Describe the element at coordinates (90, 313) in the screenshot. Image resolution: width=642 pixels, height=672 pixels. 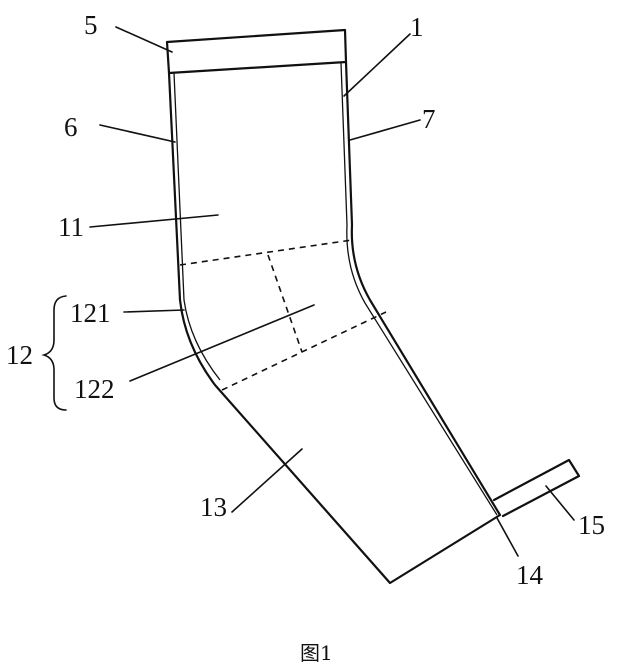
I see `label-121: 121` at that location.